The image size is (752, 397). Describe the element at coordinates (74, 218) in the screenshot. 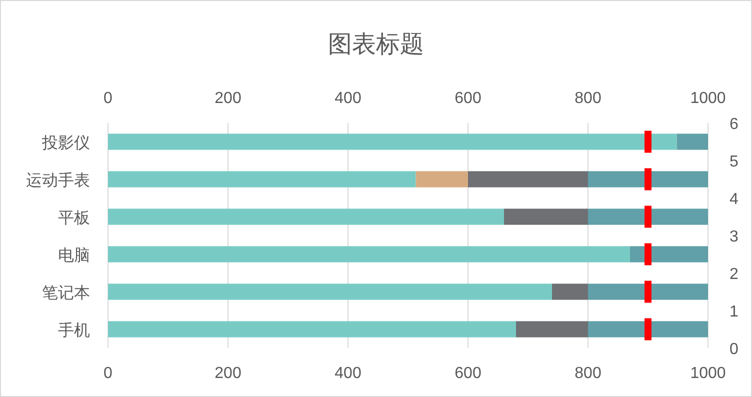

I see `y-tick-label: 平板` at that location.